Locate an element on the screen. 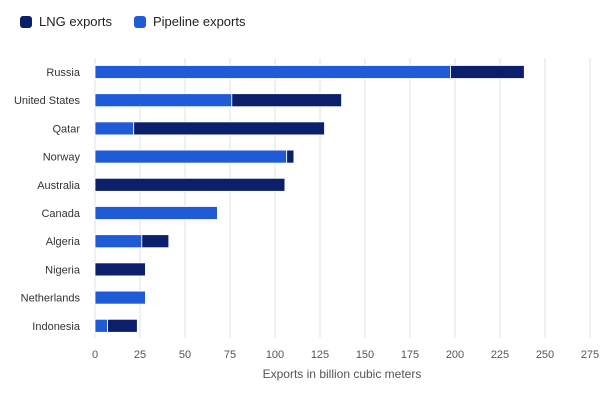 This screenshot has width=600, height=400. legend-label-lng: LNG exports is located at coordinates (75, 21).